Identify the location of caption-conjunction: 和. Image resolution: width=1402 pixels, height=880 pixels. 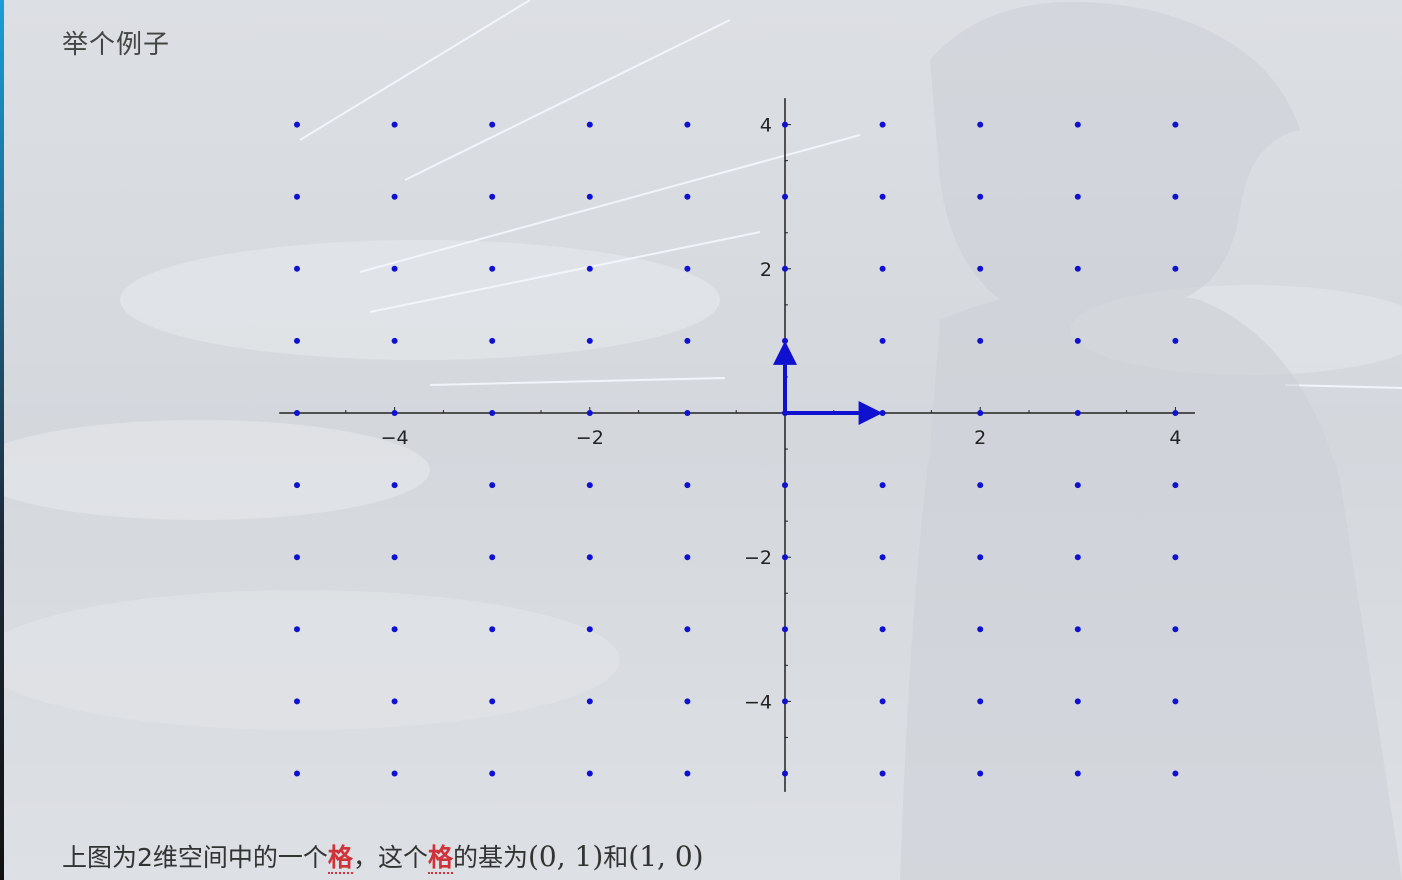
(616, 857).